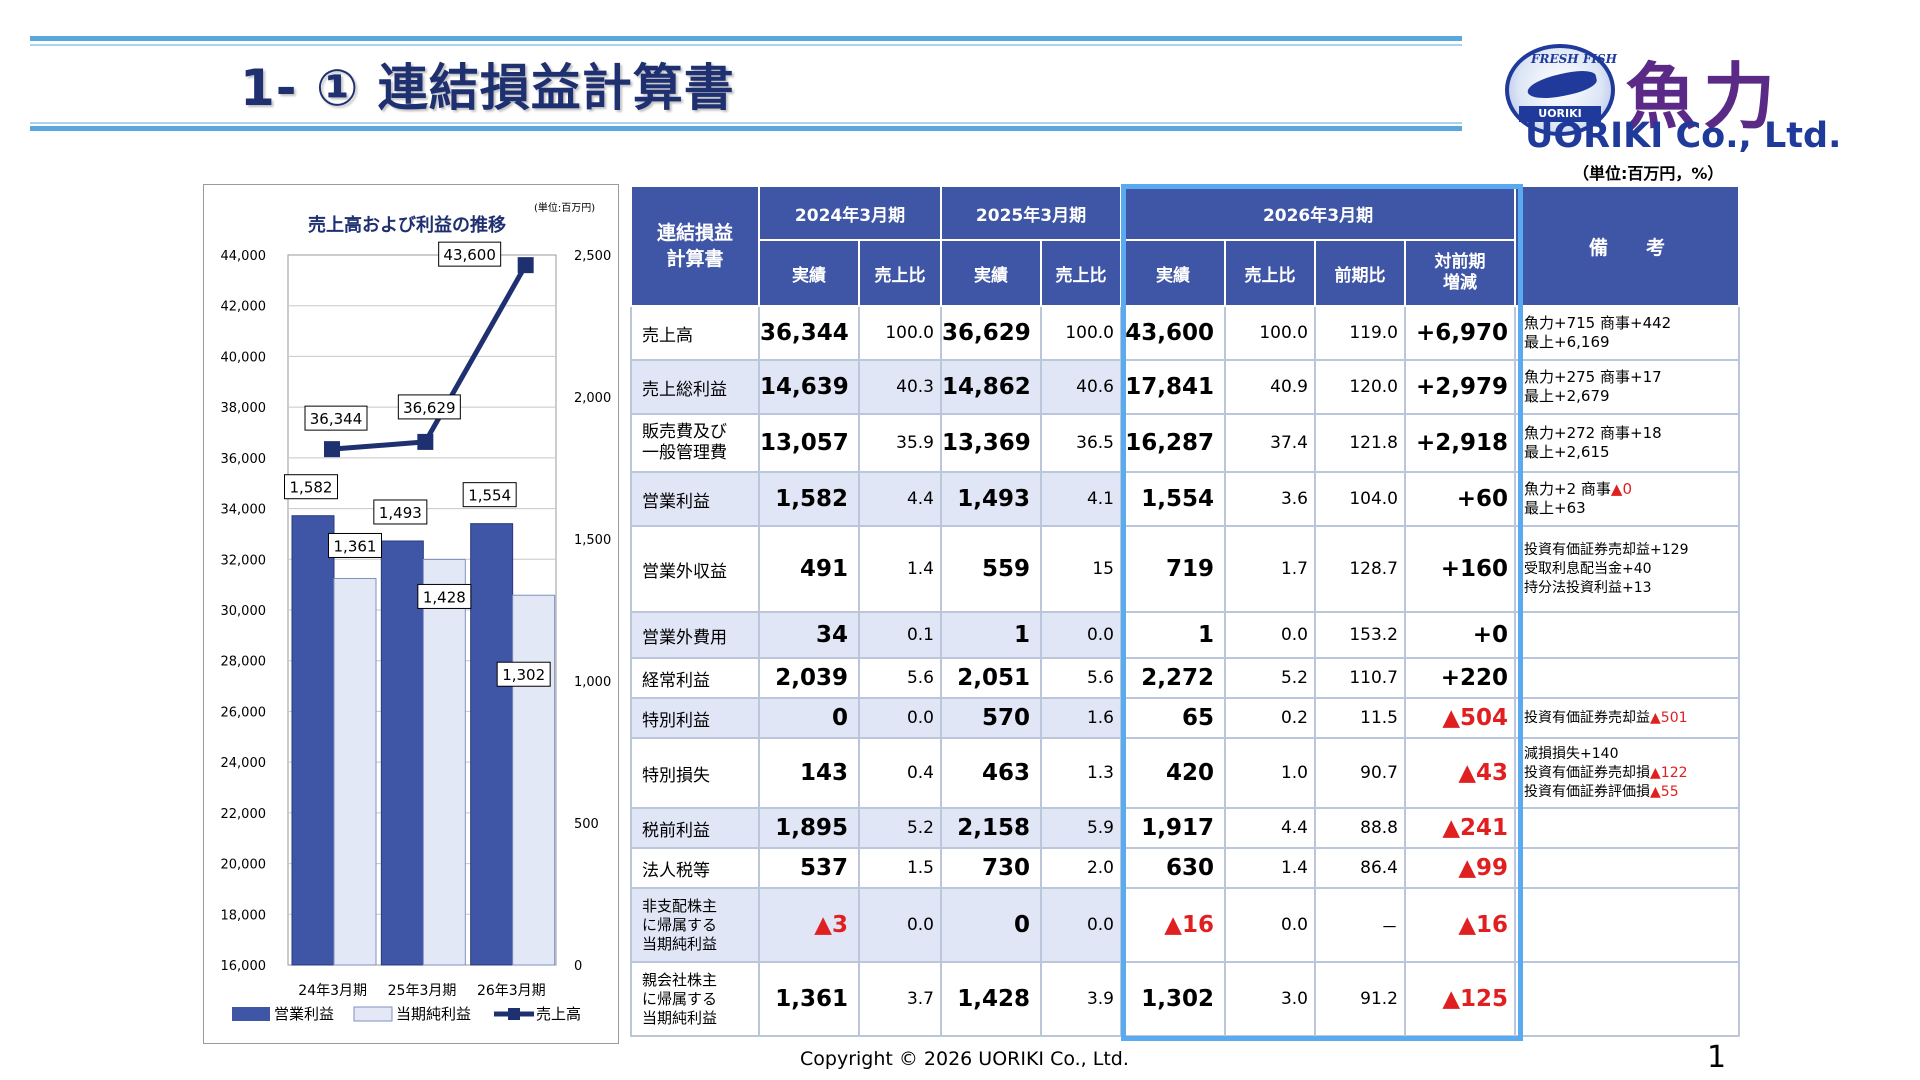  Describe the element at coordinates (809, 925) in the screenshot. I see `value-2024: ▲3` at that location.